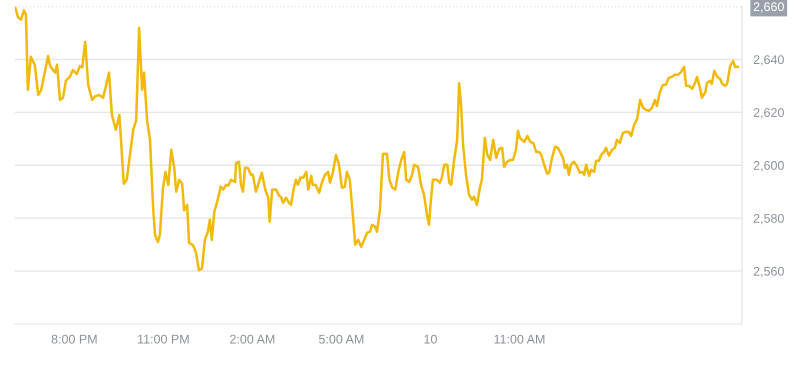 The width and height of the screenshot is (800, 370). I want to click on y-tick-label: 2,600, so click(769, 166).